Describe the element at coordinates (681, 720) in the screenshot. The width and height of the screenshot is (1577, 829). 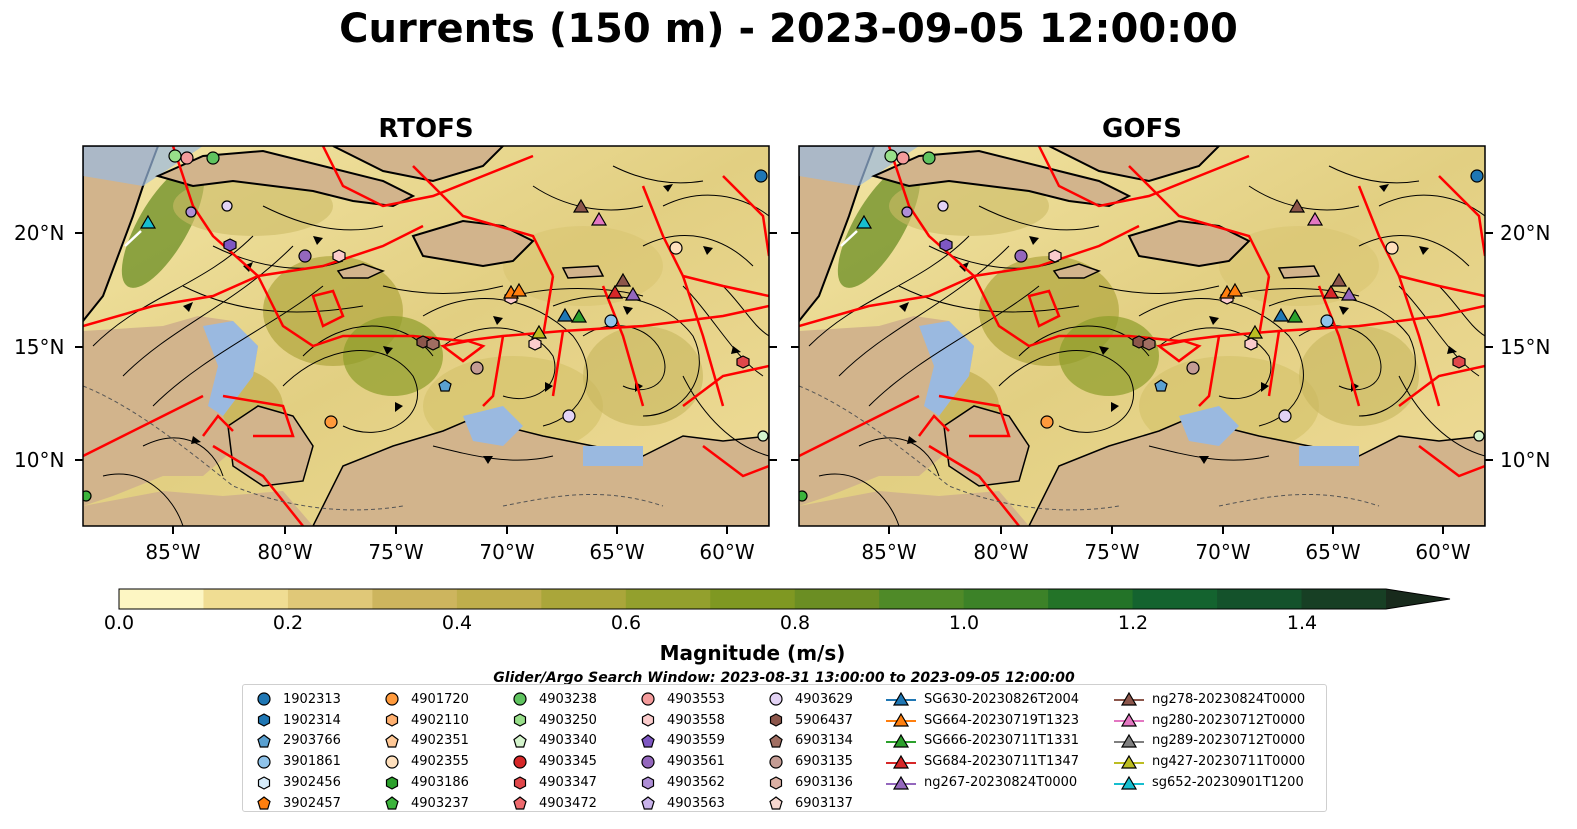
I see `legend-item: 4903558` at that location.